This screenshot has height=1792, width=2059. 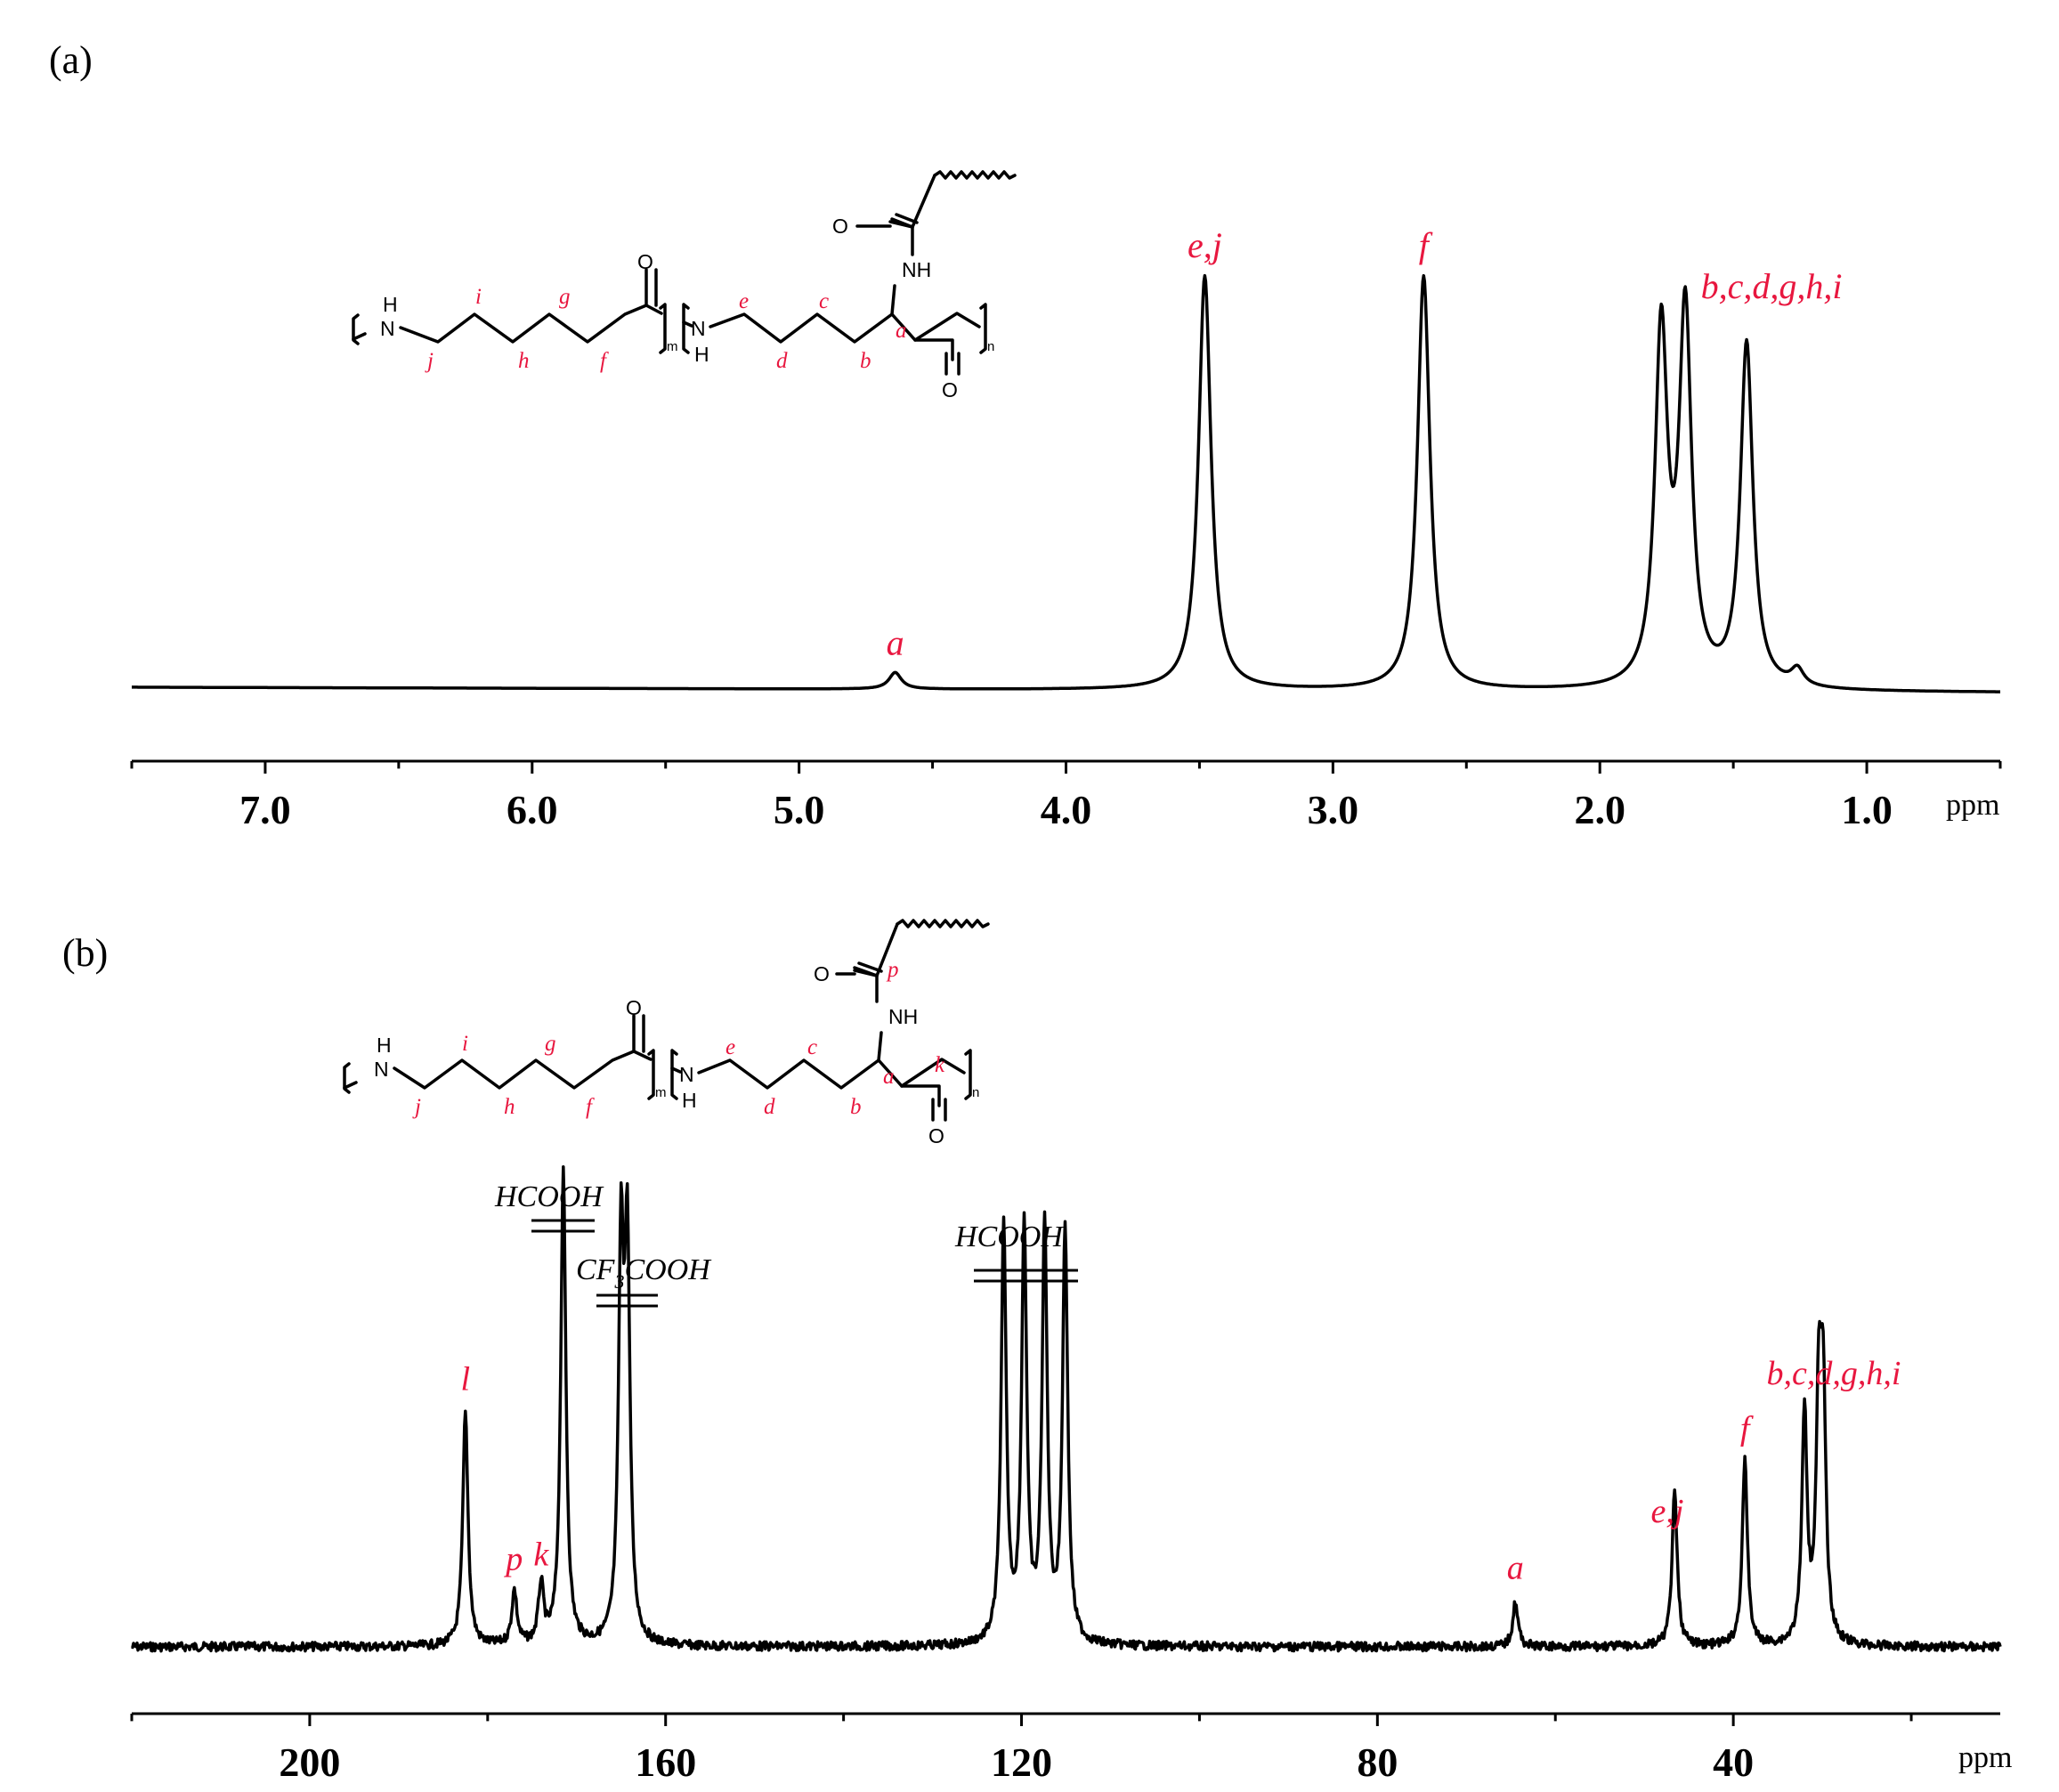 I want to click on x-tick-label: 2.0, so click(x=1599, y=809).